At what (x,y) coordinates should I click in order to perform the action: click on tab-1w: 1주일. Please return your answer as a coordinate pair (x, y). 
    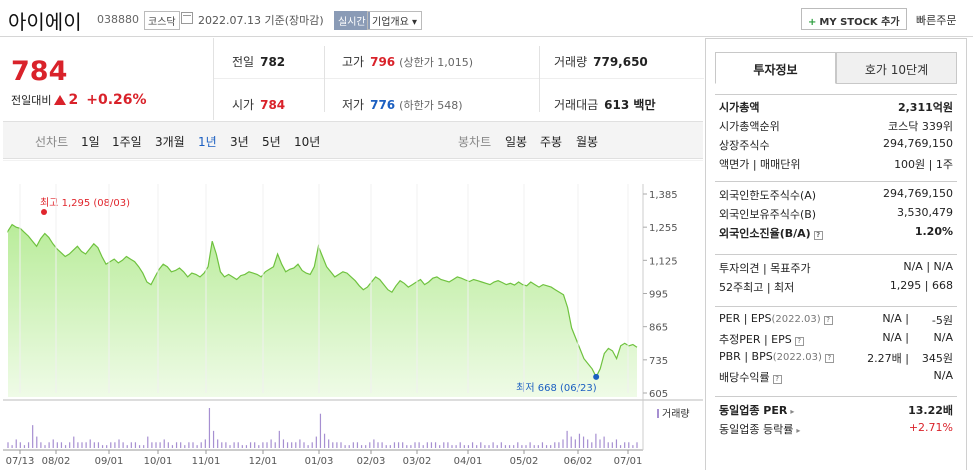
    Looking at the image, I should click on (127, 142).